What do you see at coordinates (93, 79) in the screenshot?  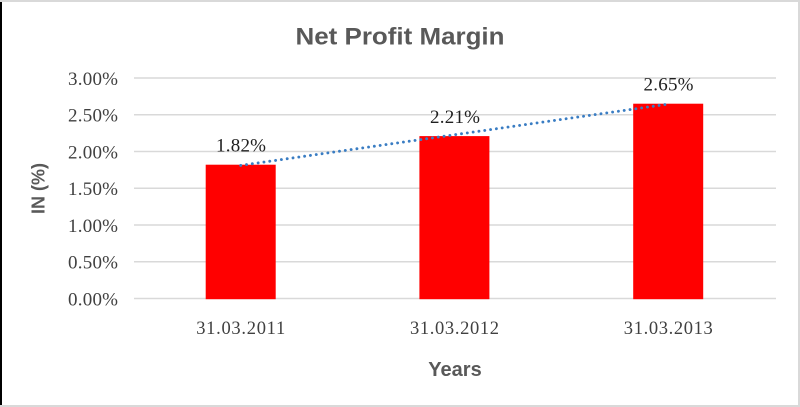 I see `svg-text: 3.00%` at bounding box center [93, 79].